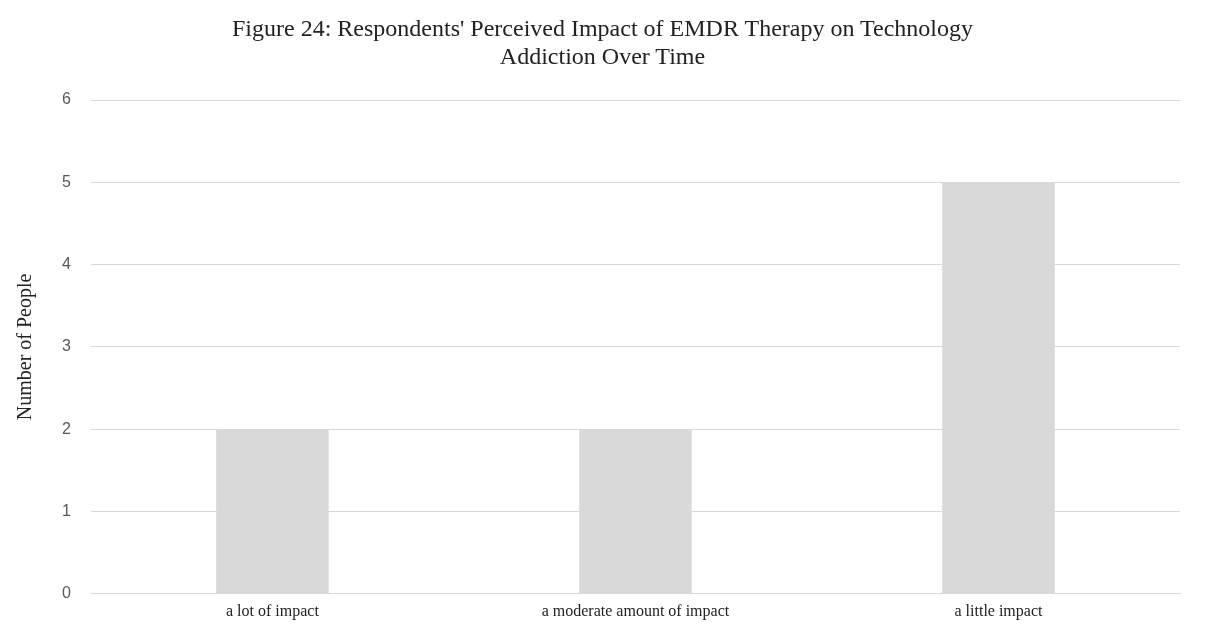 The image size is (1205, 637). Describe the element at coordinates (66, 99) in the screenshot. I see `y-tick-label: 6` at that location.